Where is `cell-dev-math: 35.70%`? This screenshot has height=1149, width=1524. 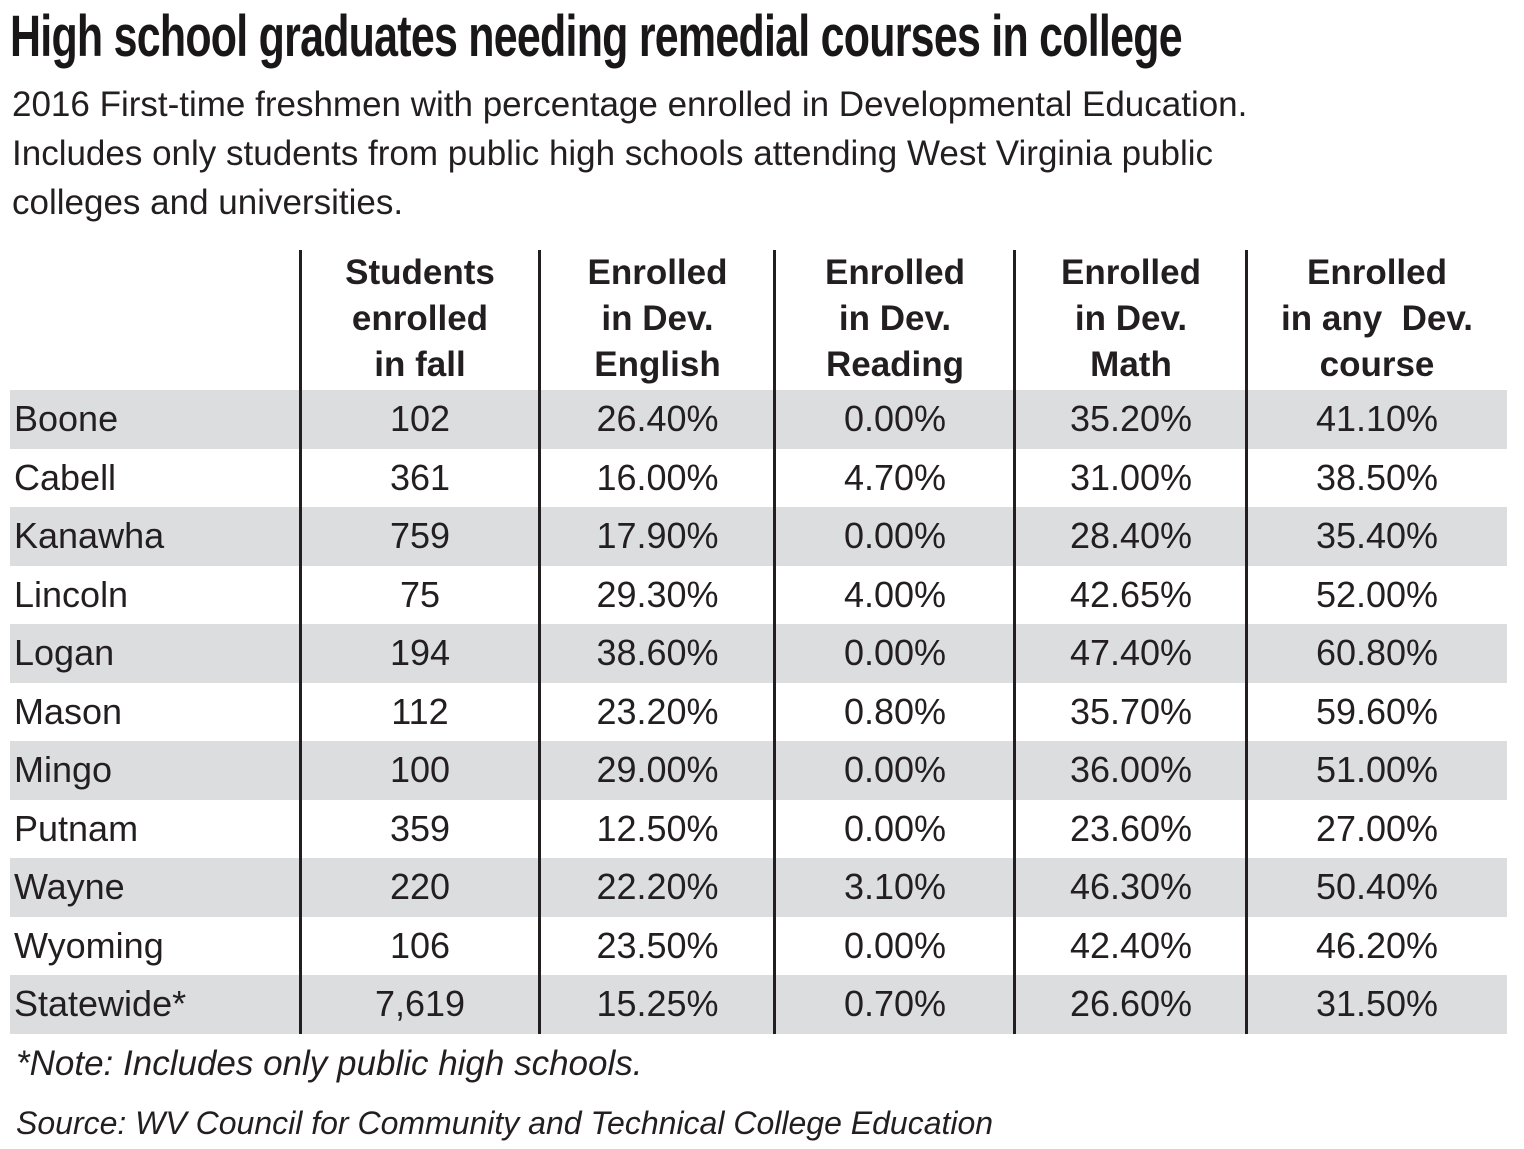
cell-dev-math: 35.70% is located at coordinates (1131, 711).